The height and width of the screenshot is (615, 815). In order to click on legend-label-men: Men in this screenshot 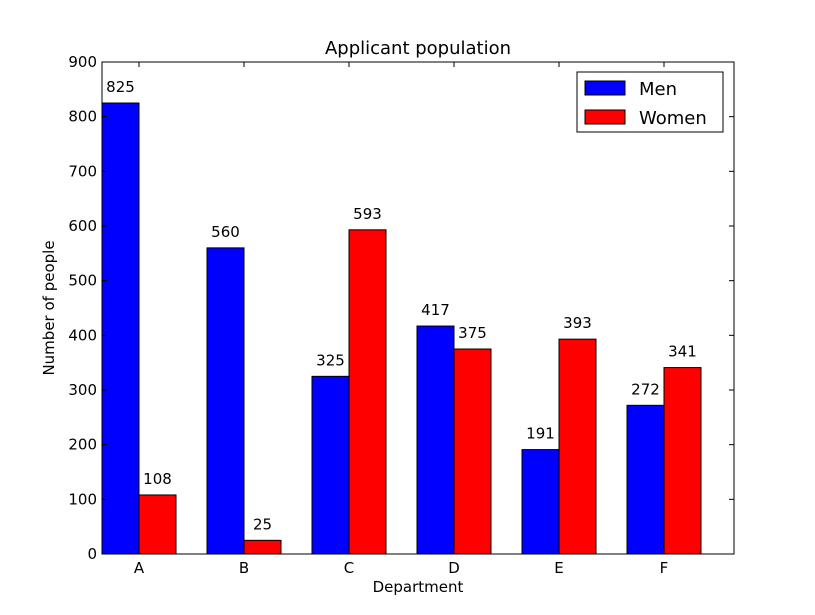, I will do `click(658, 89)`.